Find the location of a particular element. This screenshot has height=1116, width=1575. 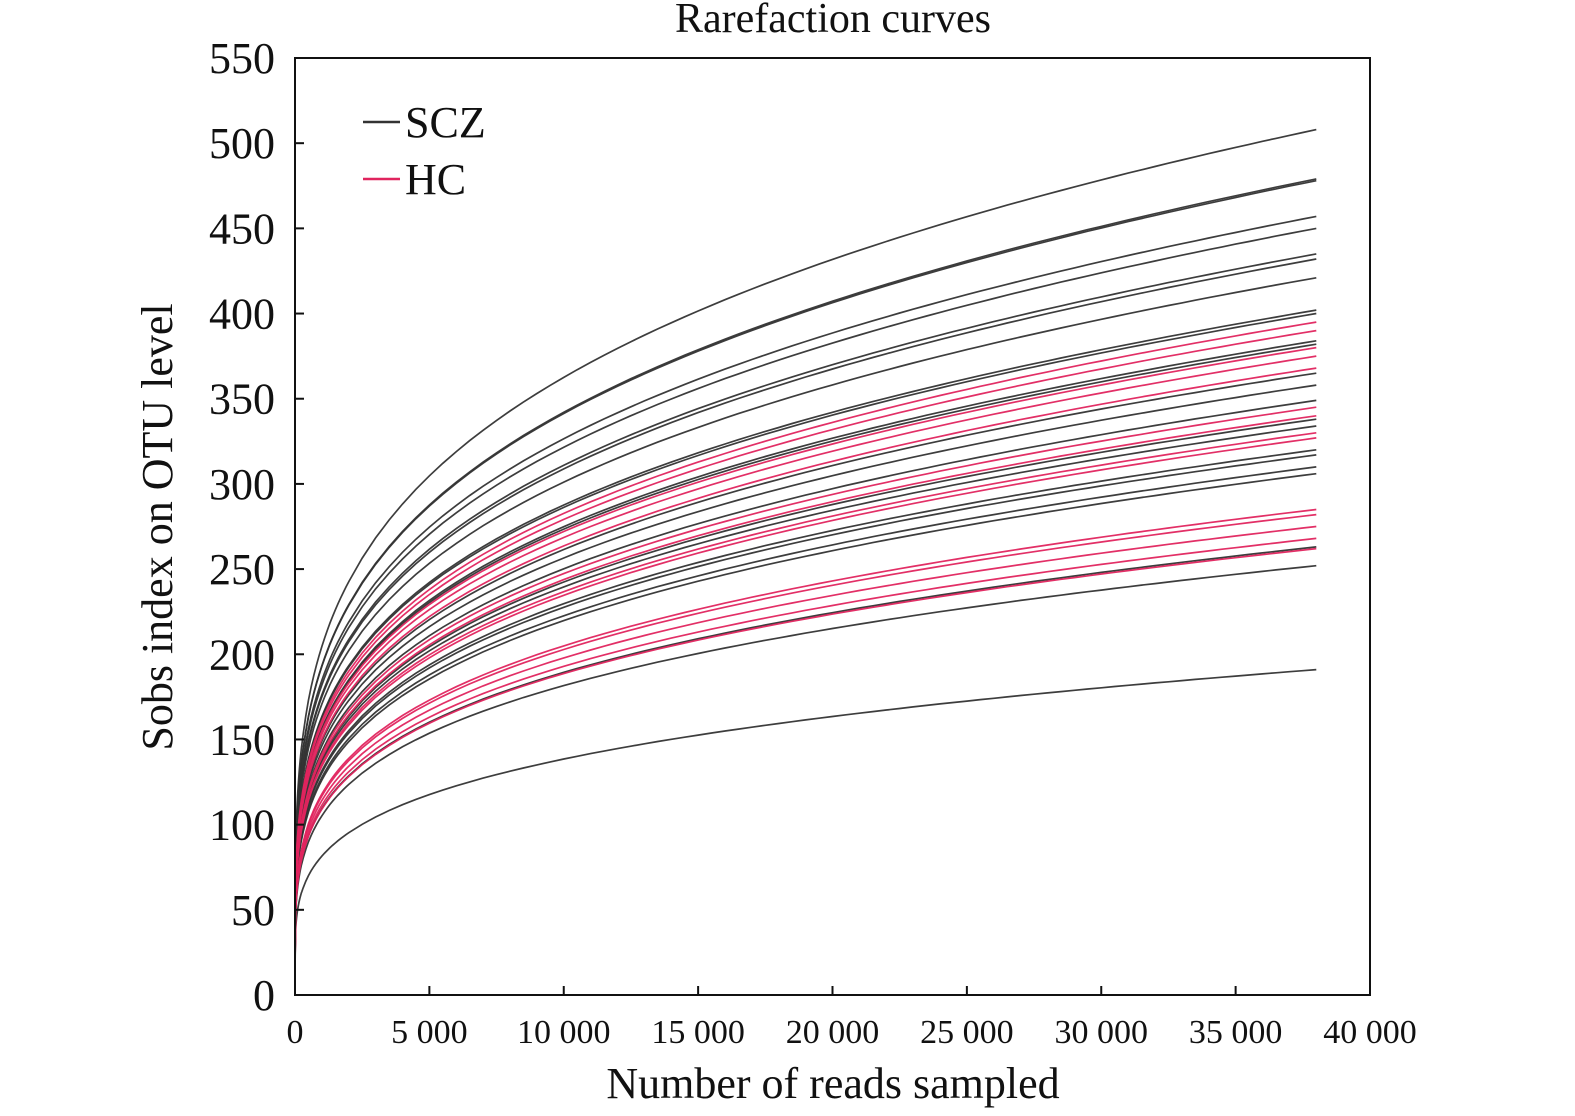

y-tick-label: 250 is located at coordinates (242, 569).